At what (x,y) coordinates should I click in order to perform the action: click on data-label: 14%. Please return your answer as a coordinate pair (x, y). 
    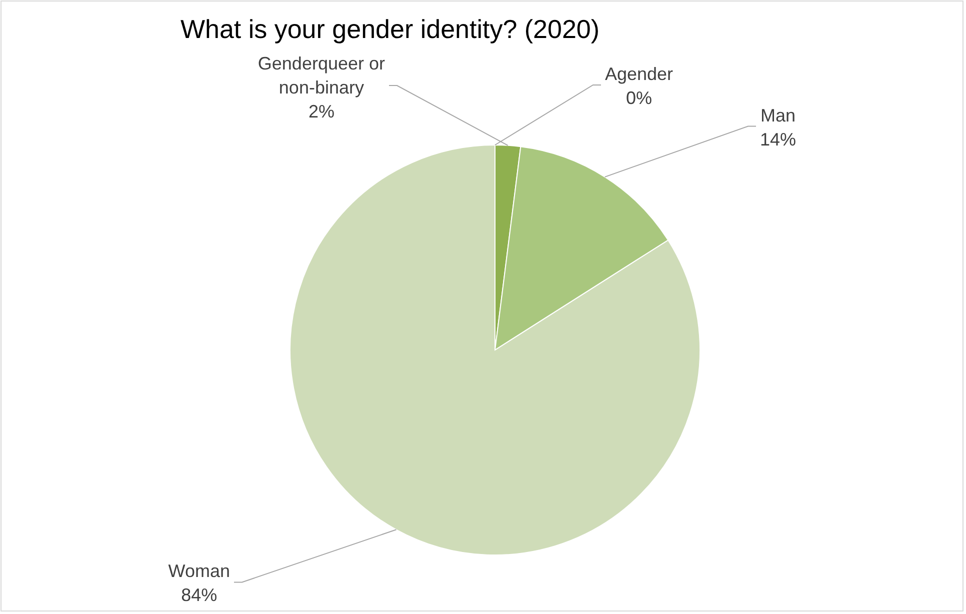
    Looking at the image, I should click on (778, 139).